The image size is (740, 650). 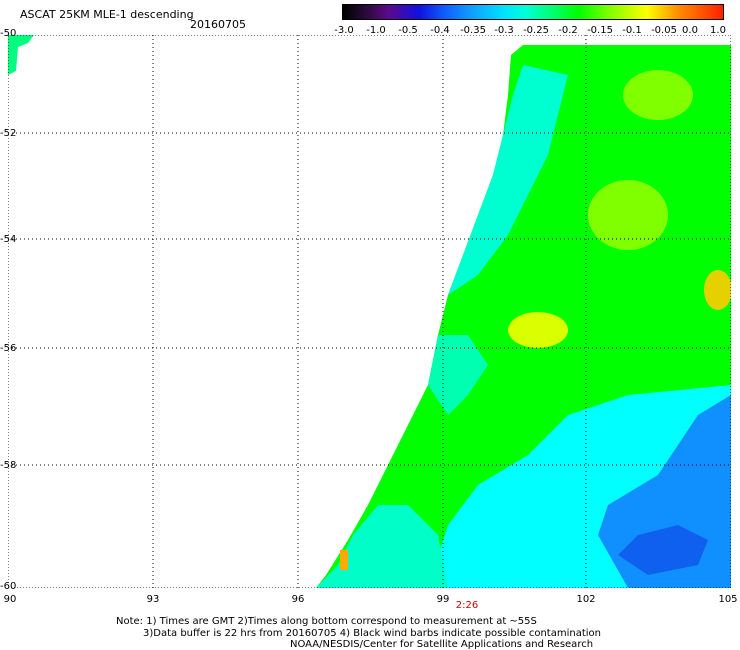 I want to click on y-tick-label: -60, so click(x=8, y=586).